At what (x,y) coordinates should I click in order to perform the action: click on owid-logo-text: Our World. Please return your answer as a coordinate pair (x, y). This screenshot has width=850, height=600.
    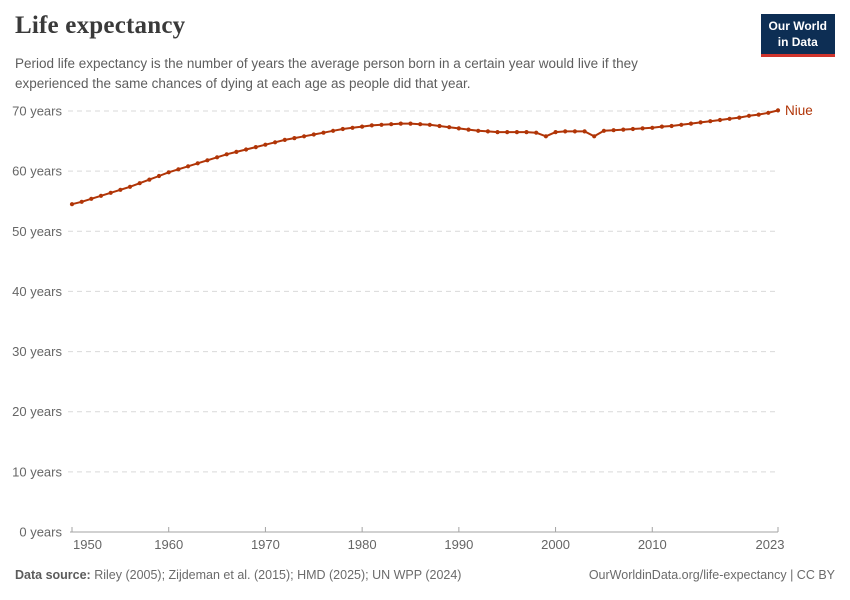
    Looking at the image, I should click on (797, 26).